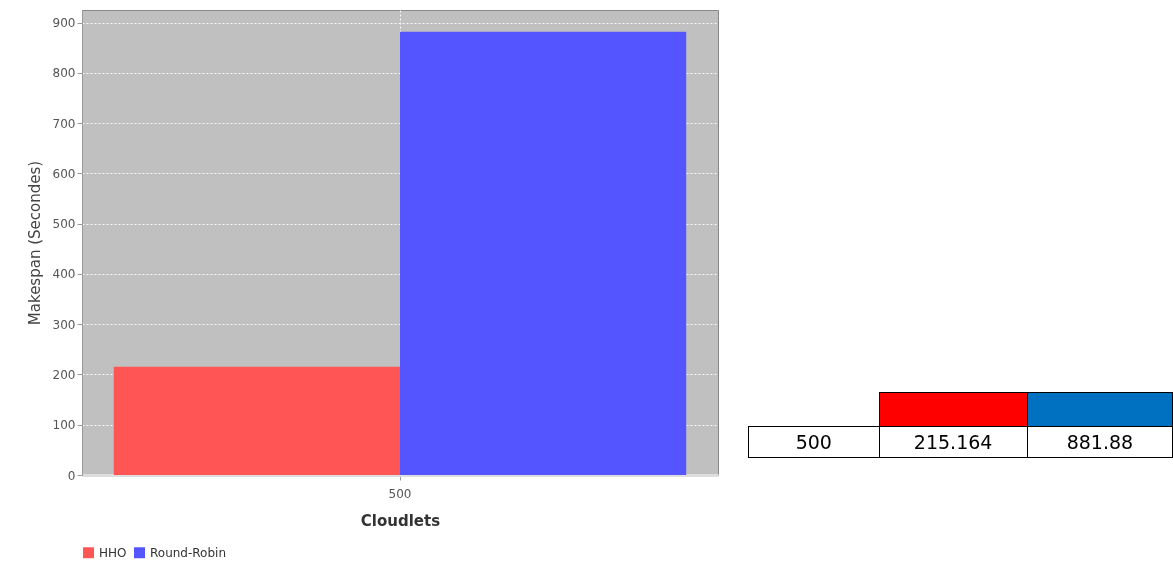  I want to click on y-tick-label: 800, so click(64, 73).